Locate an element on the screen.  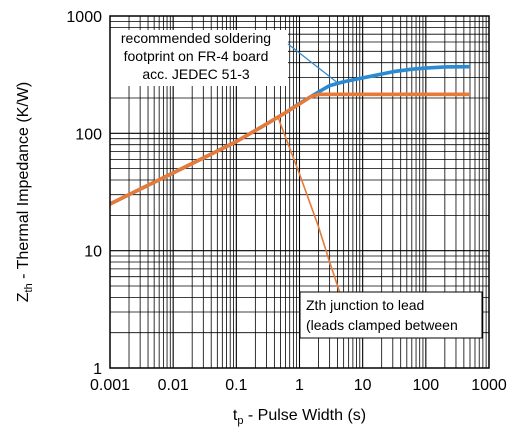
x-tick-label: 10 is located at coordinates (363, 385).